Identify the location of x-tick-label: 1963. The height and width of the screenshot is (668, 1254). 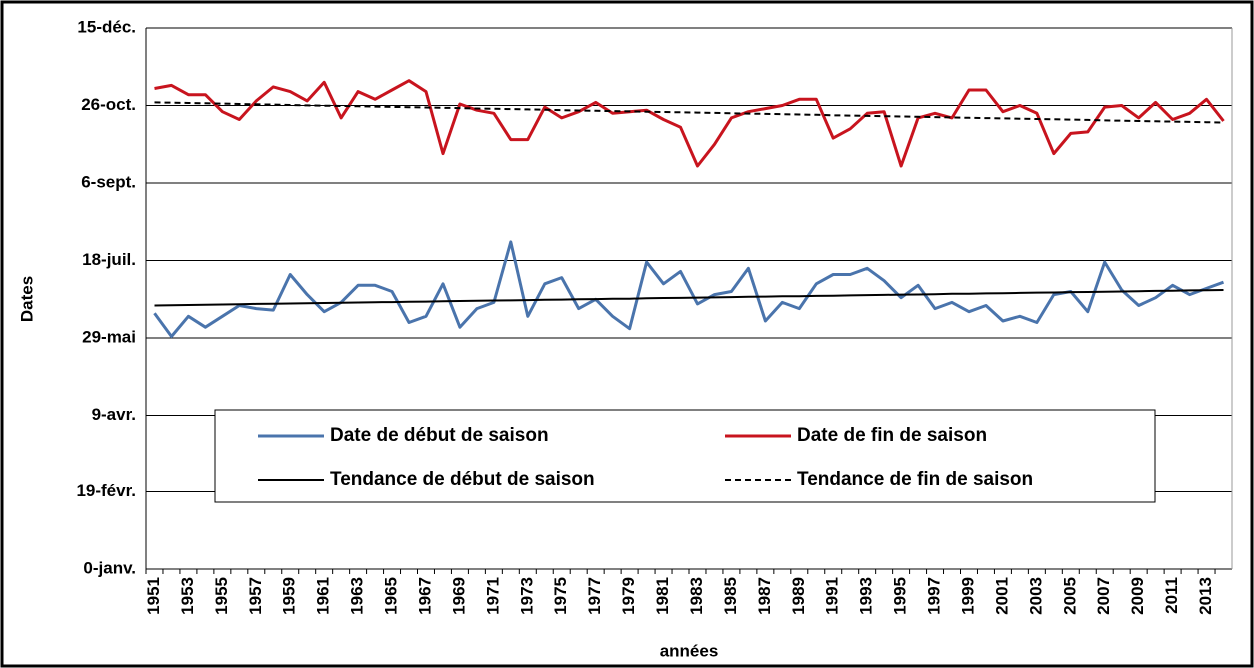
(357, 596).